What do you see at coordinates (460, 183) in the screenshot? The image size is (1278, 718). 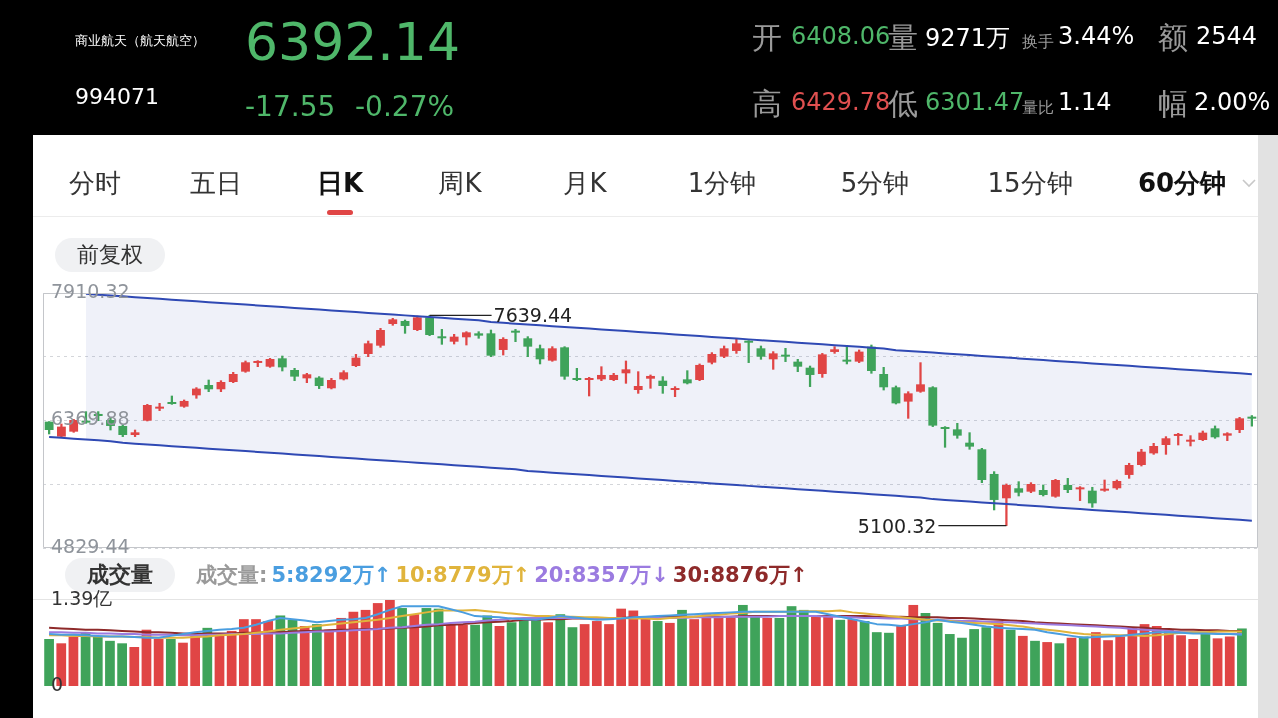 I see `text: 周K` at bounding box center [460, 183].